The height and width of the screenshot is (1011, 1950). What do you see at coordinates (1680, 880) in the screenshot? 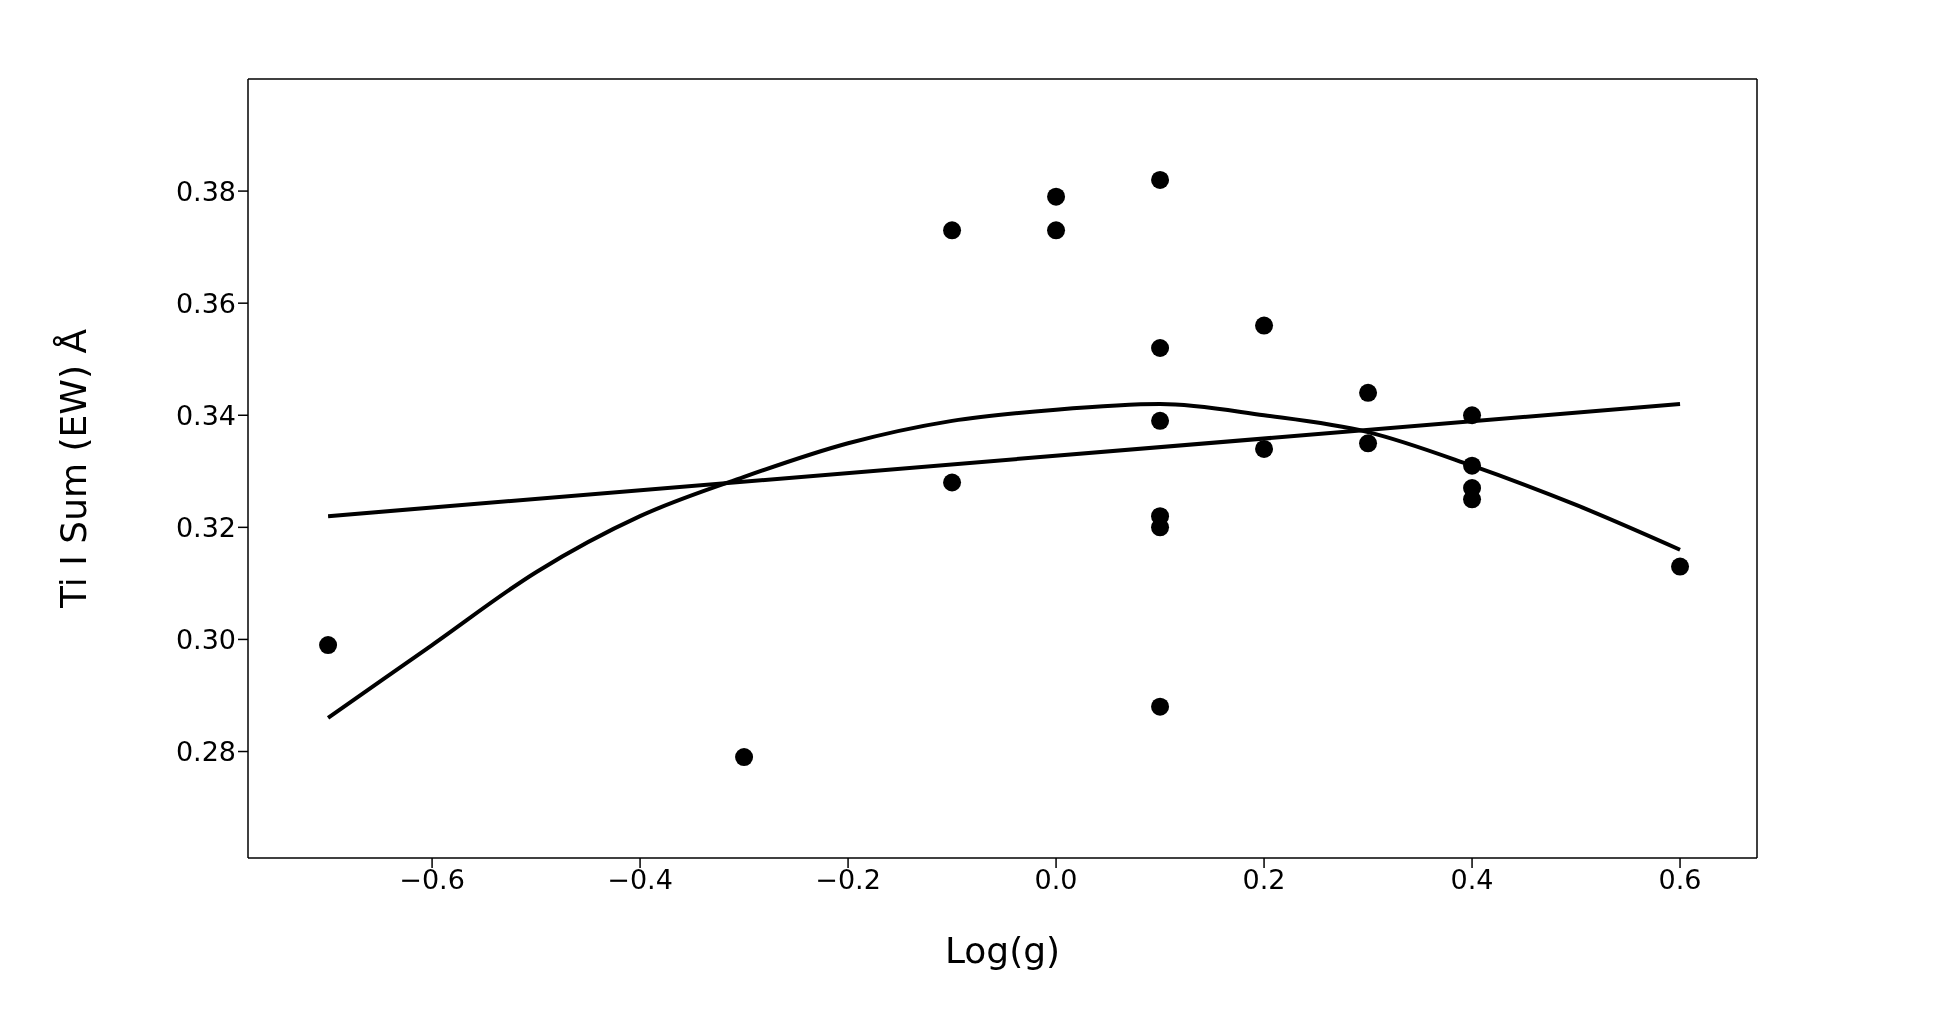
I see `x-tick-label: 0.6` at bounding box center [1680, 880].